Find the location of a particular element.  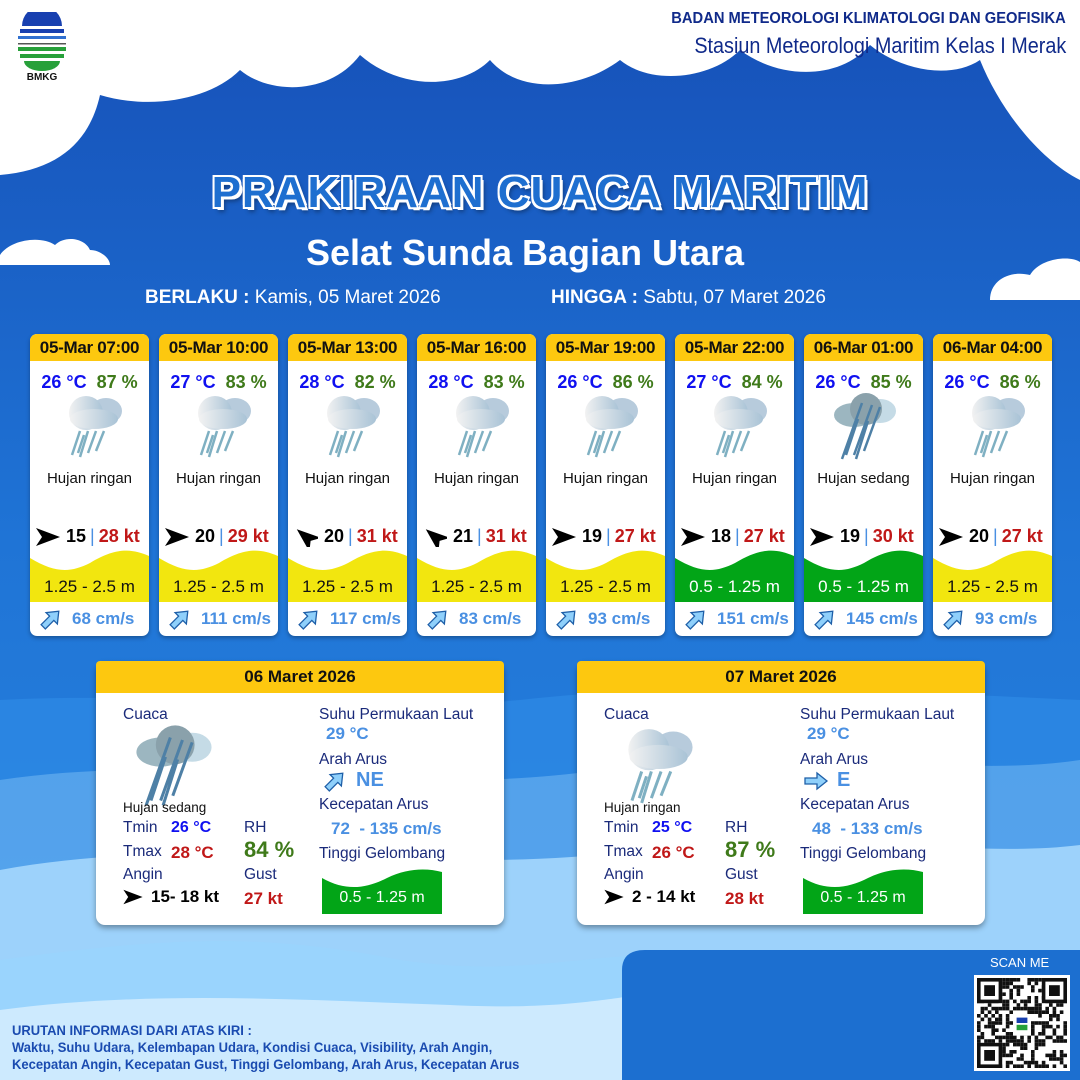

wind-label: Angin is located at coordinates (624, 874).